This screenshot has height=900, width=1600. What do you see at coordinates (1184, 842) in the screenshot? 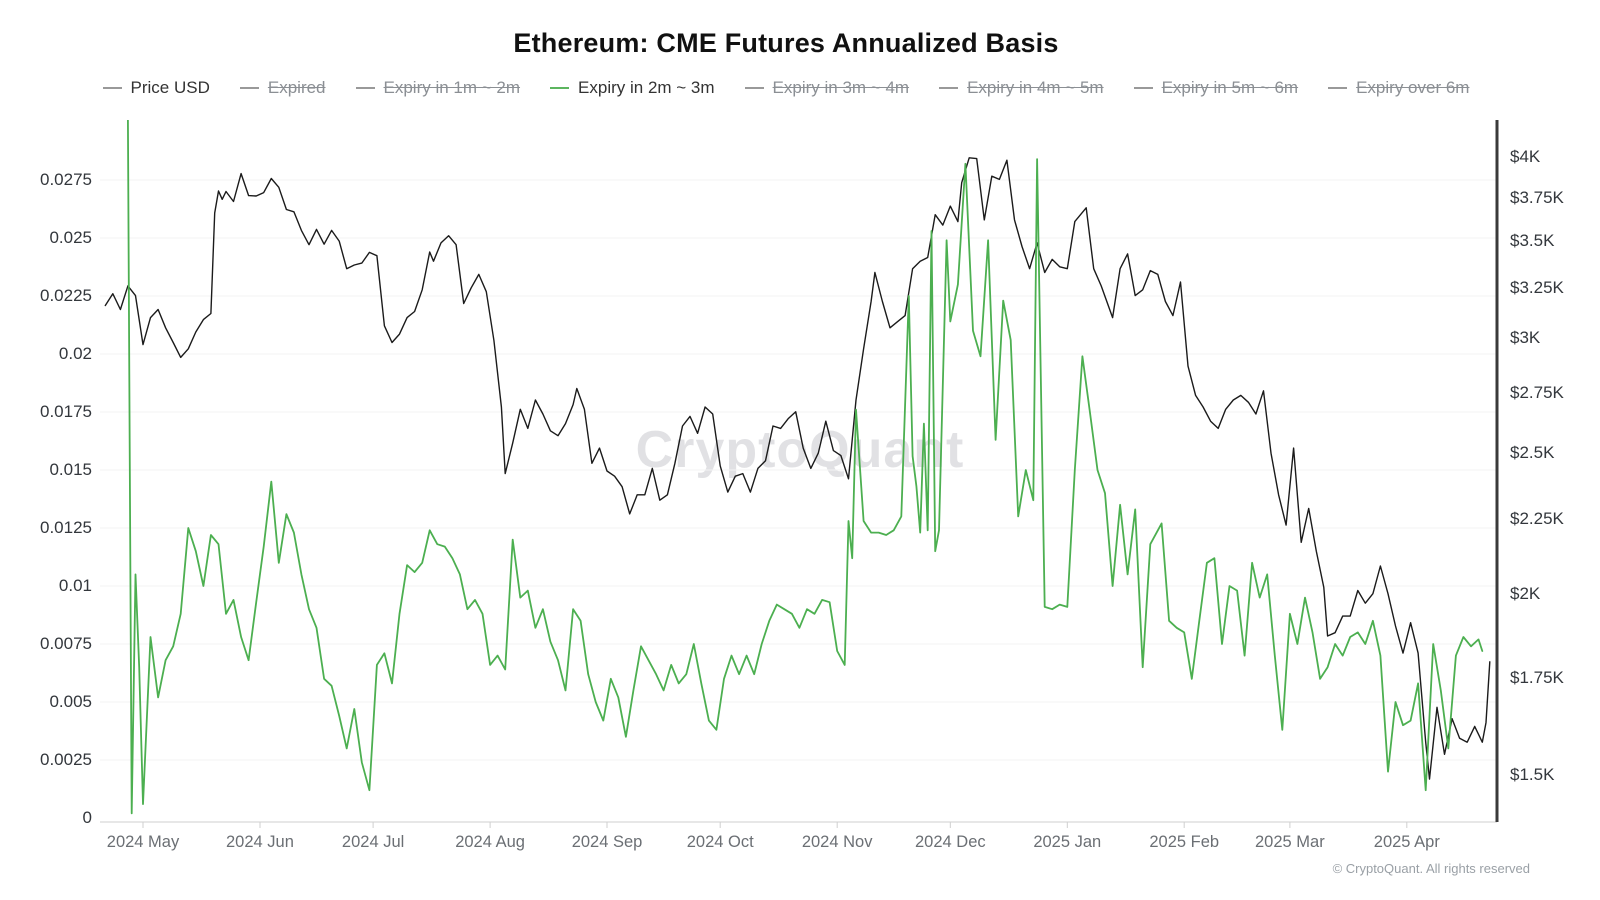
I see `x-axis-month-label: 2025 Feb` at bounding box center [1184, 842].